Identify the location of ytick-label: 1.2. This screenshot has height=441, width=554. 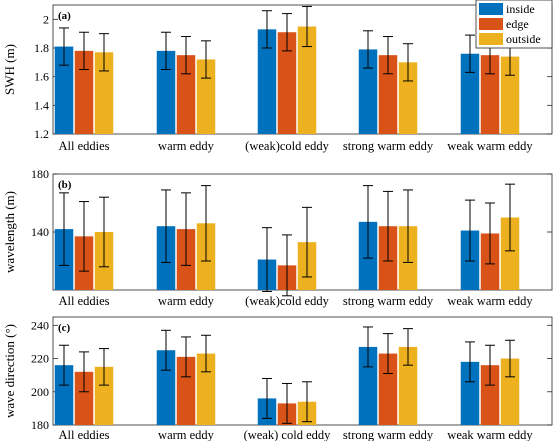
(41, 134).